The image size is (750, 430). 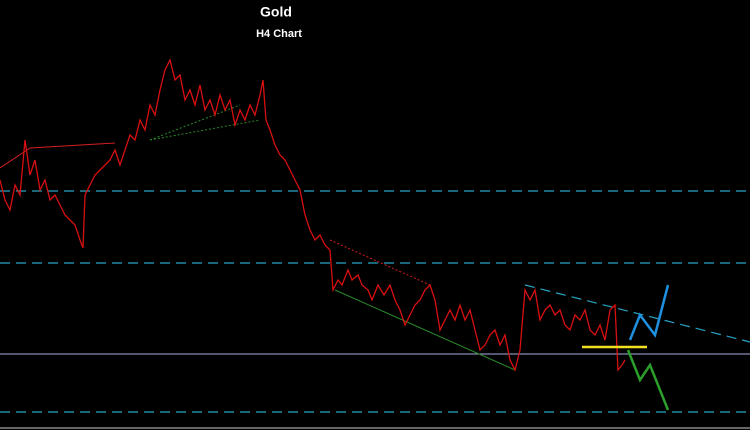 What do you see at coordinates (276, 12) in the screenshot?
I see `chart-title: Gold` at bounding box center [276, 12].